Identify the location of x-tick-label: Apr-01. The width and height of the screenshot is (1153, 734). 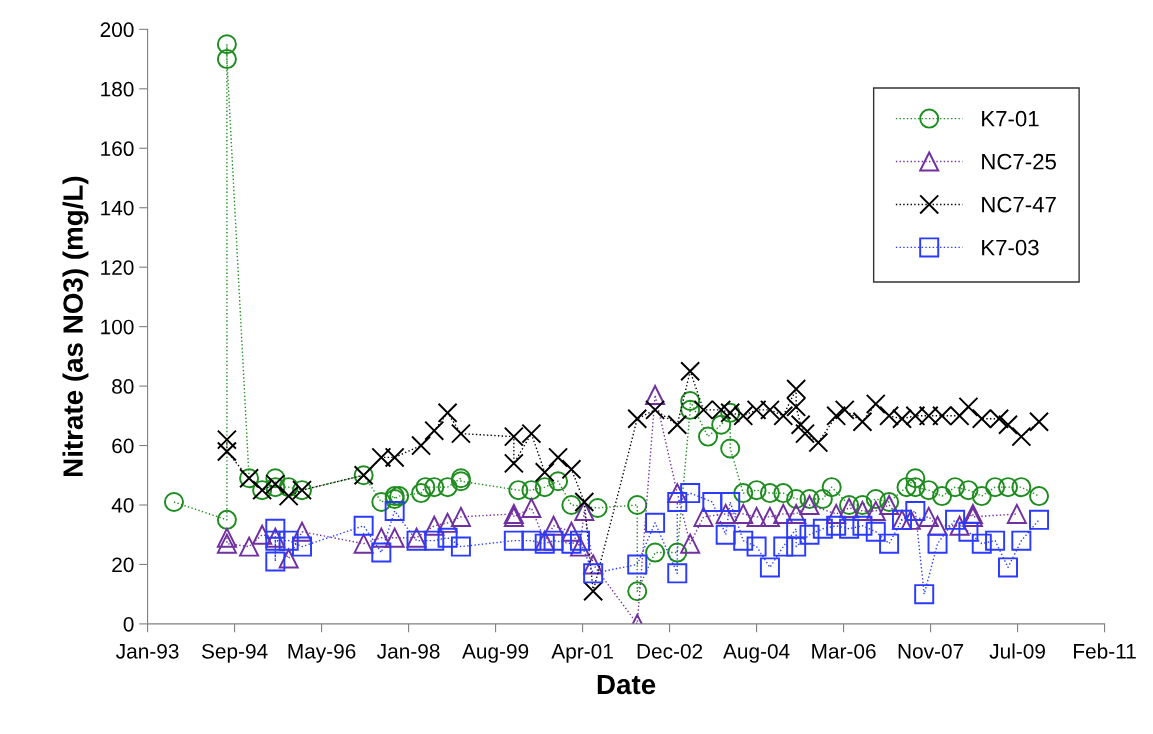
(582, 653).